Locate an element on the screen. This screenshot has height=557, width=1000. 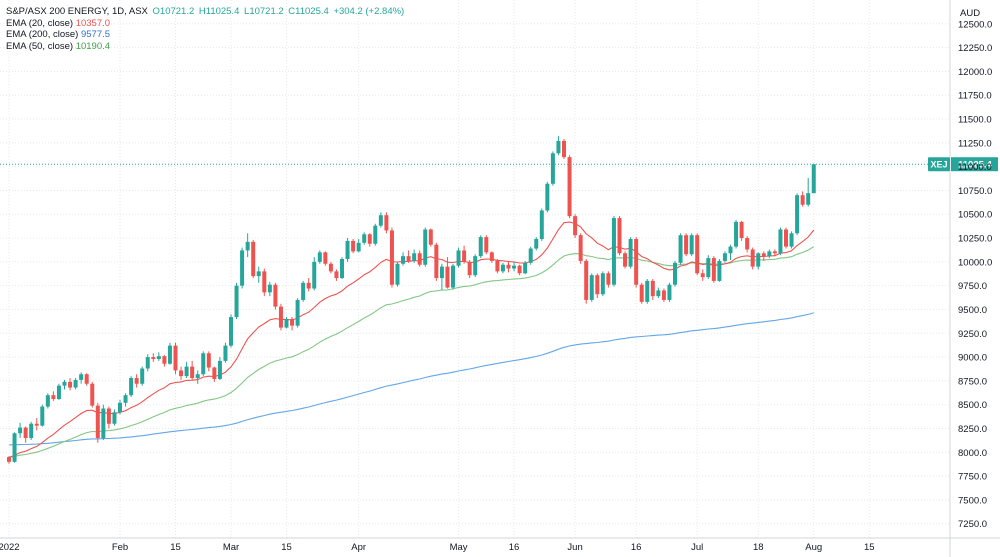
legend-ema200: EMA (200, close) 9577.5 is located at coordinates (206, 35).